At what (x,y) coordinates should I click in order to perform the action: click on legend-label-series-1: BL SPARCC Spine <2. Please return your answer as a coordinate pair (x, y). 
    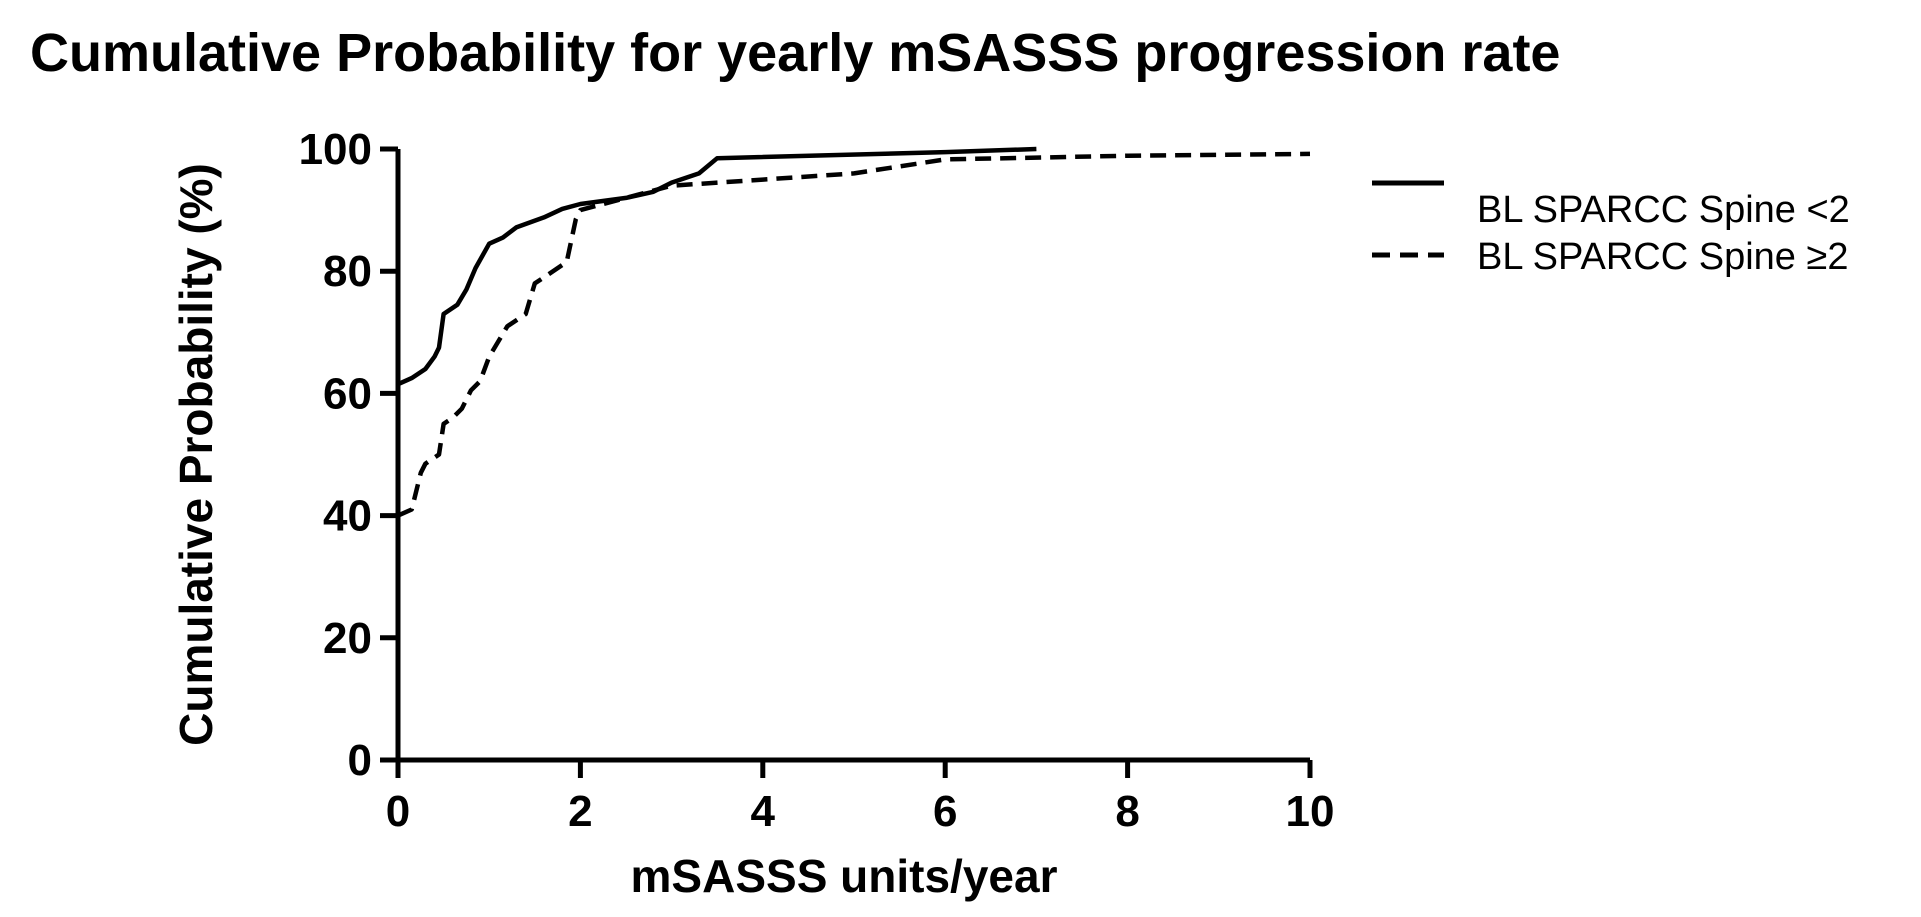
    Looking at the image, I should click on (1663, 210).